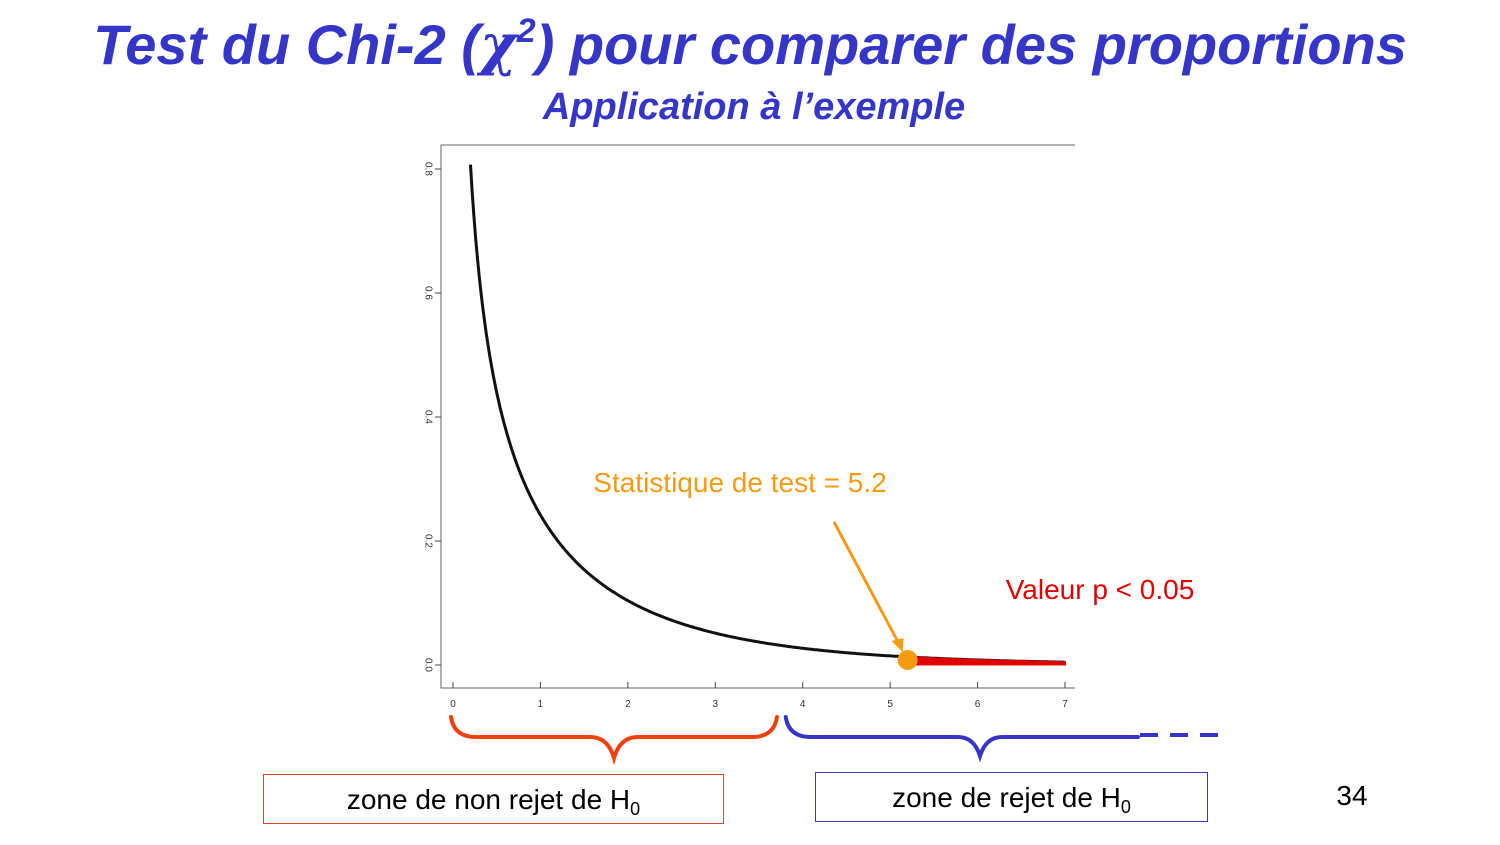 The height and width of the screenshot is (845, 1500). Describe the element at coordinates (286, 44) in the screenshot. I see `title-prefix: Test du Chi-2 (` at that location.